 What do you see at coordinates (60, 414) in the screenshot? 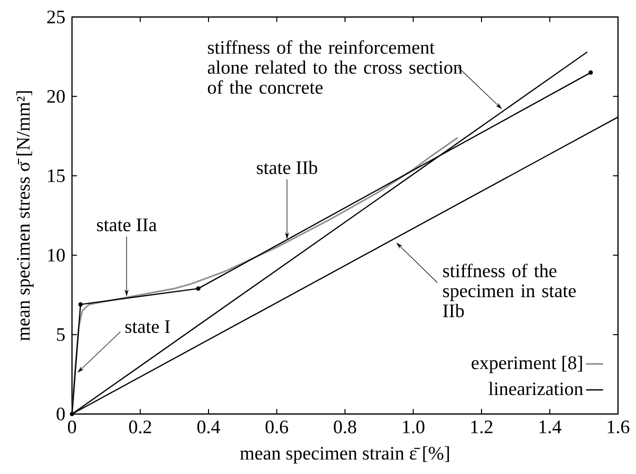
I see `y-tick-label: 0` at bounding box center [60, 414].